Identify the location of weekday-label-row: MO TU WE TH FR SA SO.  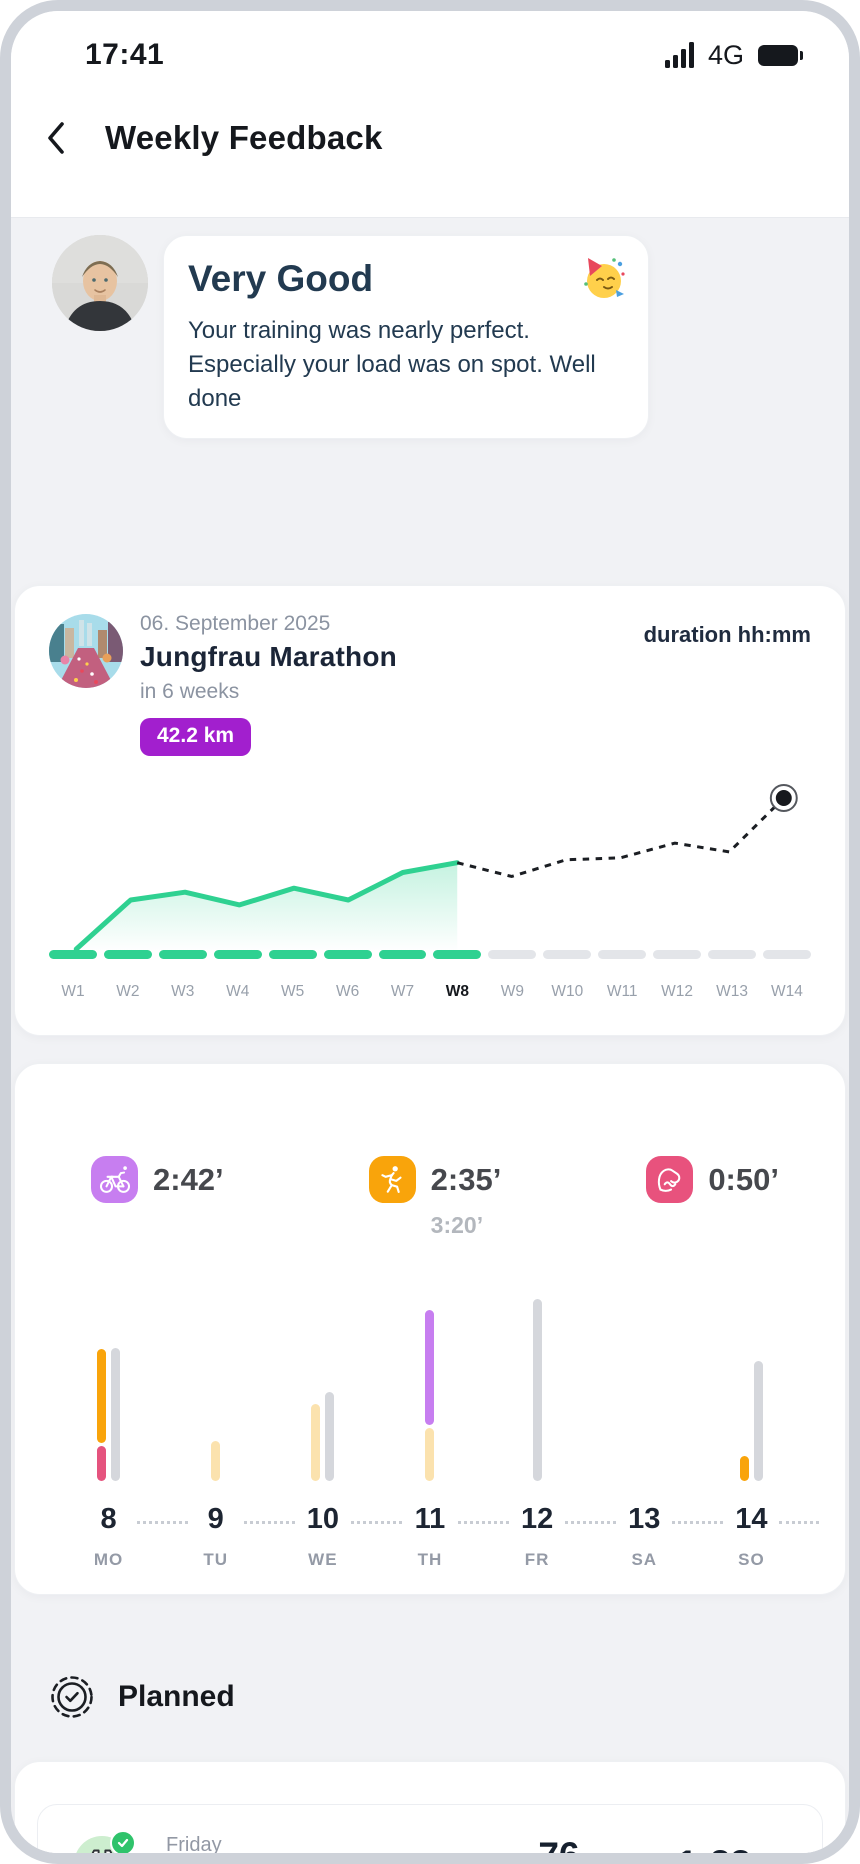
(430, 1560).